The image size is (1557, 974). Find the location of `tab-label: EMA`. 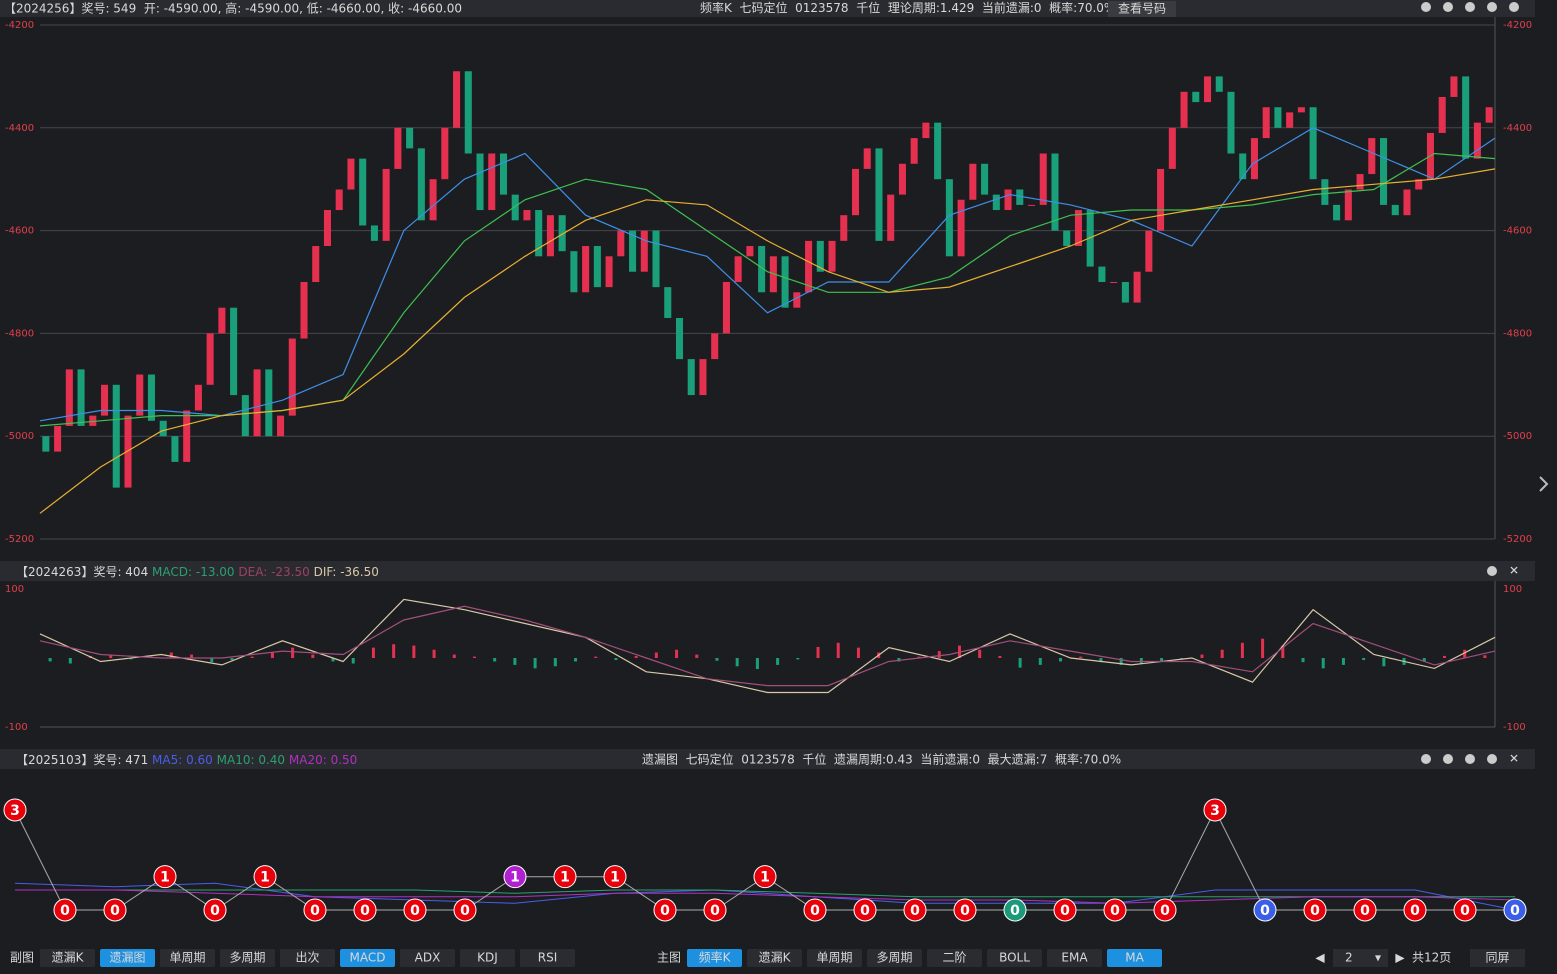

tab-label: EMA is located at coordinates (1074, 958).